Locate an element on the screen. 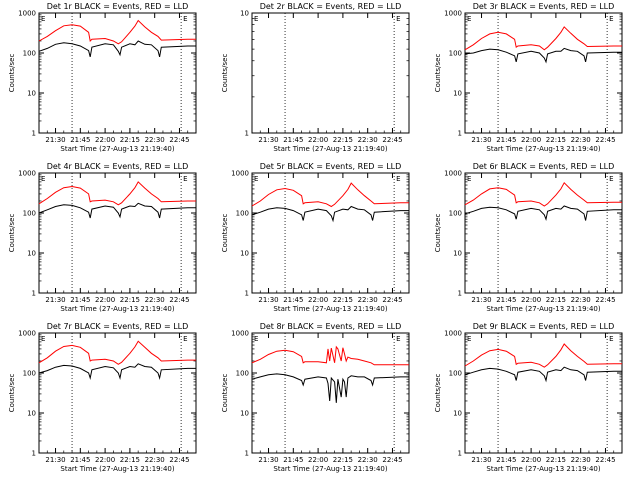  panel-title: Det 9r BLACK = Events, RED = LLD is located at coordinates (544, 326).